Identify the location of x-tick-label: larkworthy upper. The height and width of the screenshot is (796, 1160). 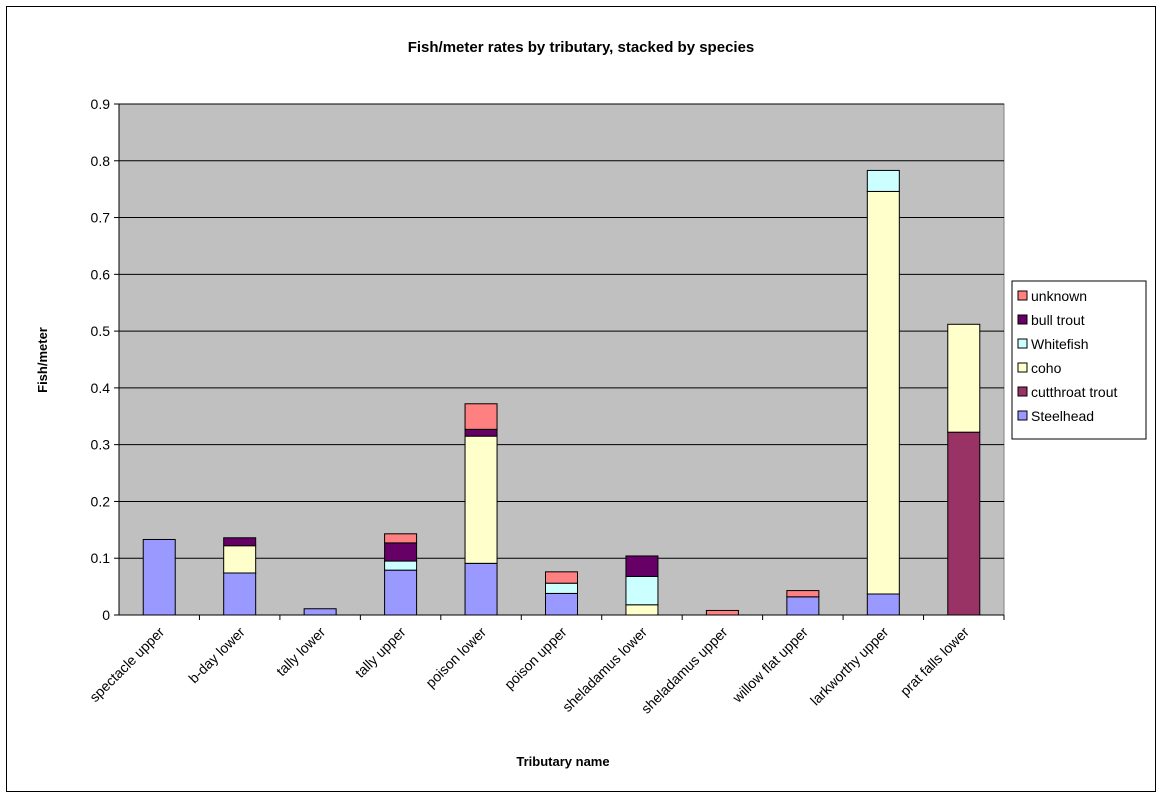
(849, 666).